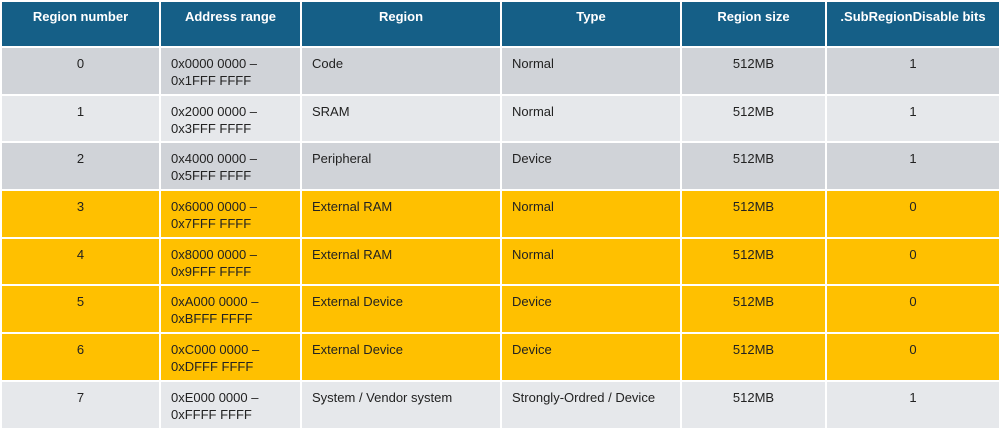  Describe the element at coordinates (80, 166) in the screenshot. I see `table-cell: 2` at that location.